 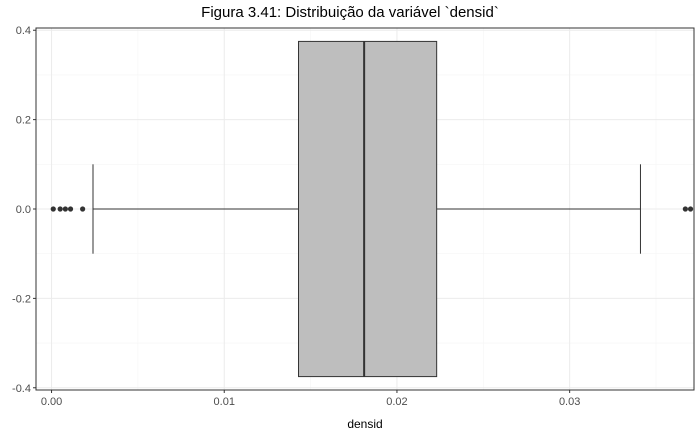 What do you see at coordinates (224, 402) in the screenshot?
I see `x-tick-label: 0.01` at bounding box center [224, 402].